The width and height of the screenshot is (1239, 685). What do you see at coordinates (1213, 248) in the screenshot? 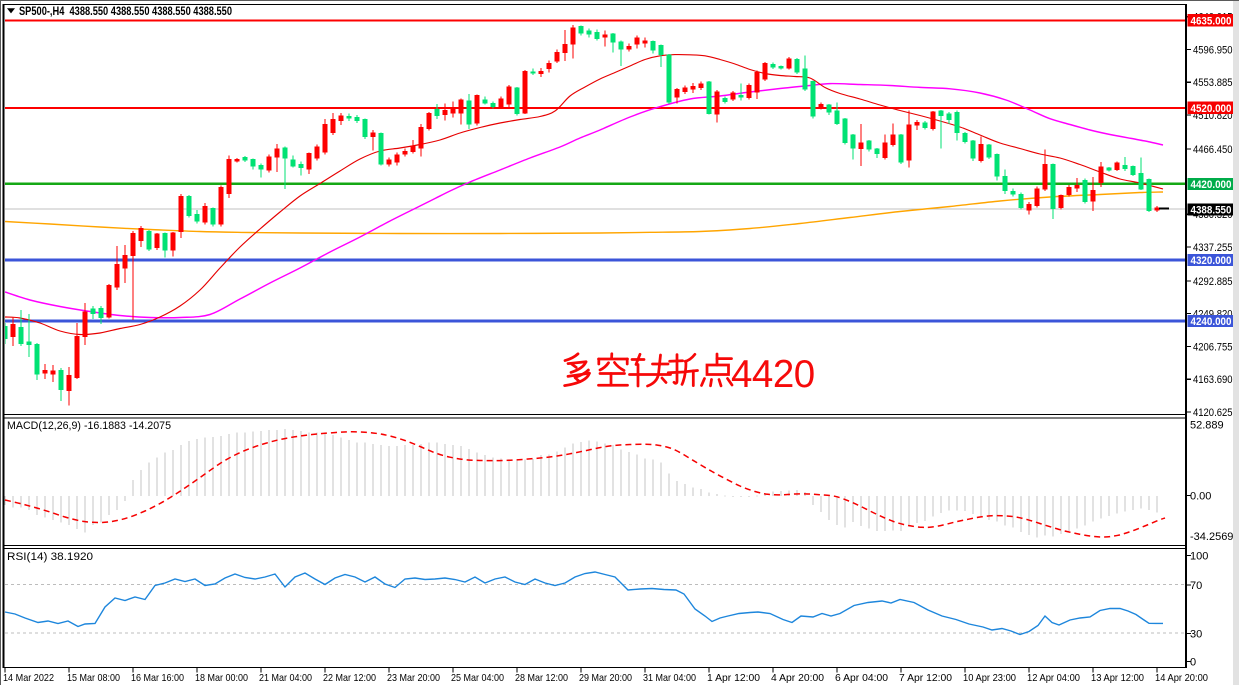
I see `svg-text: 4337.255` at bounding box center [1213, 248].